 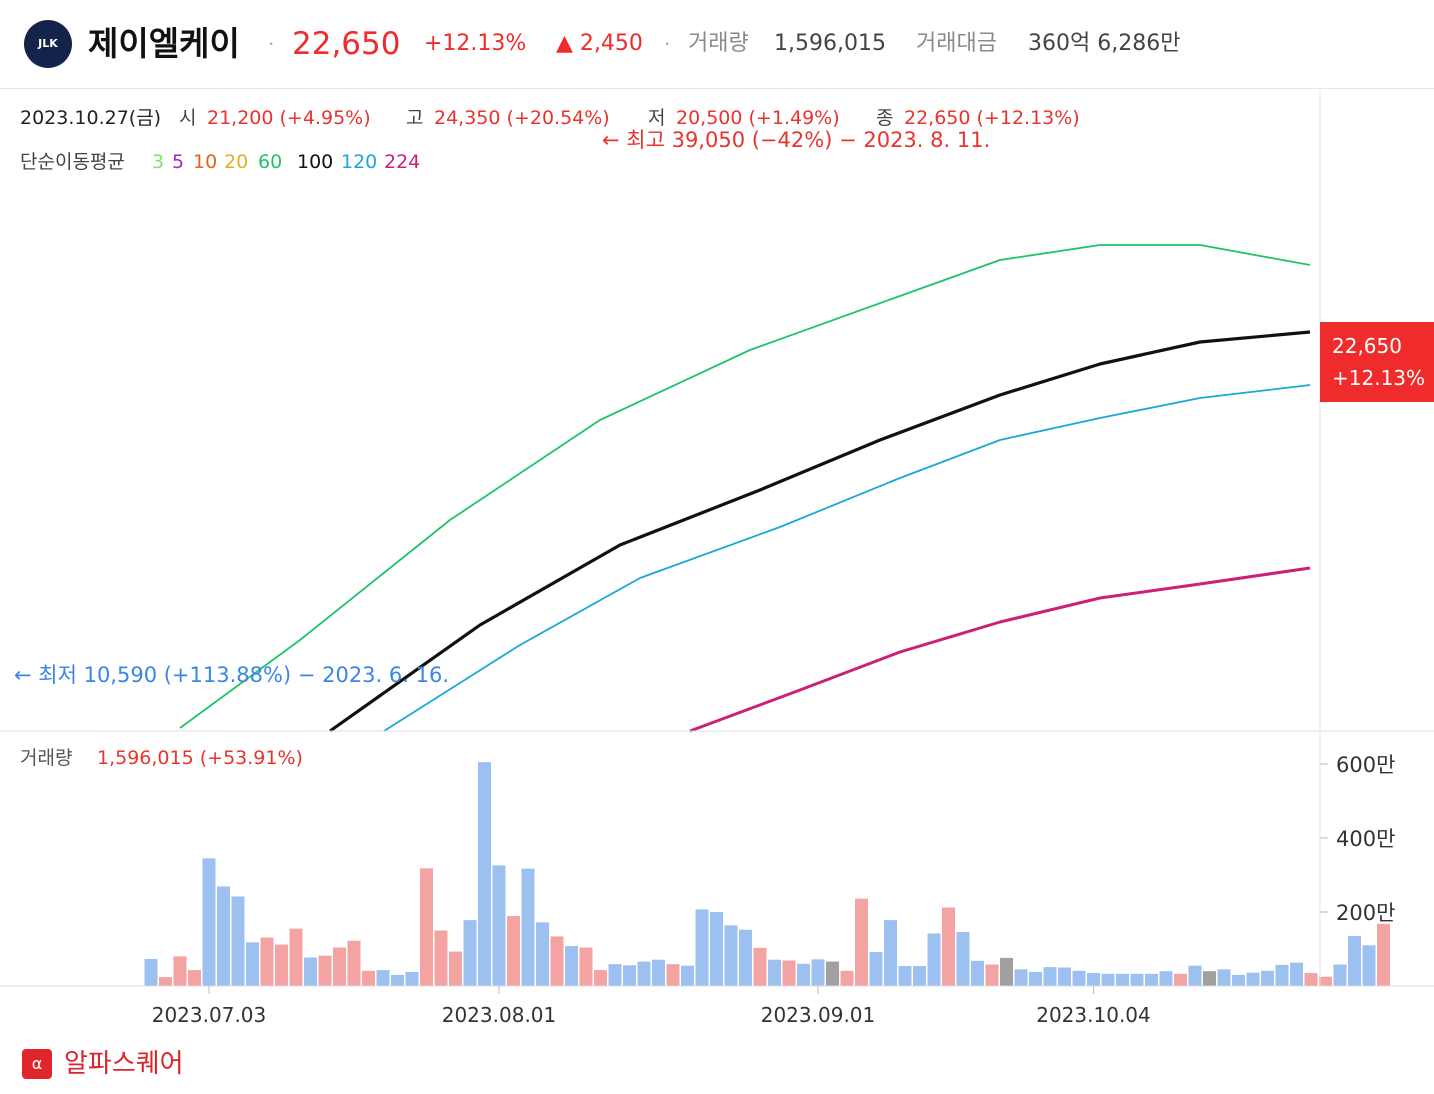 I want to click on ohlc-open-label: 시, so click(x=187, y=118).